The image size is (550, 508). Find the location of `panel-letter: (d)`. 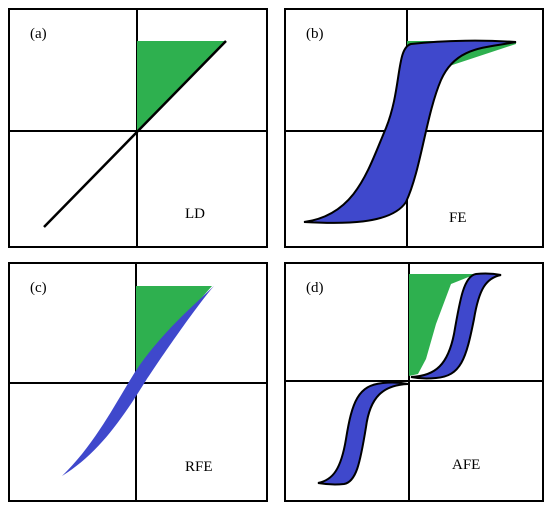

panel-letter: (d) is located at coordinates (315, 288).